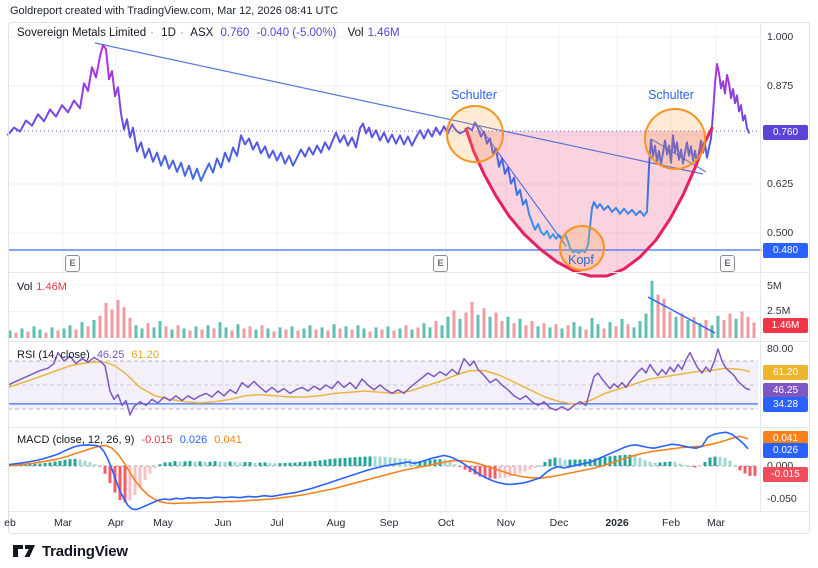  Describe the element at coordinates (522, 186) in the screenshot. I see `trendline` at that location.